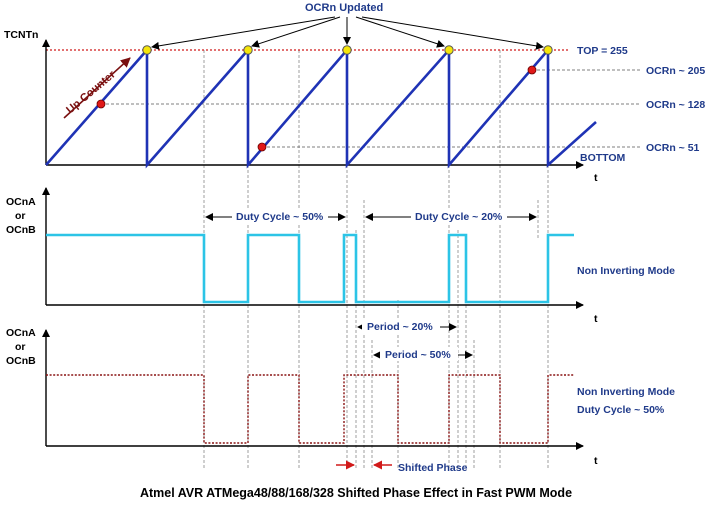  What do you see at coordinates (21, 202) in the screenshot?
I see `ocna-label-1: OCnA` at bounding box center [21, 202].